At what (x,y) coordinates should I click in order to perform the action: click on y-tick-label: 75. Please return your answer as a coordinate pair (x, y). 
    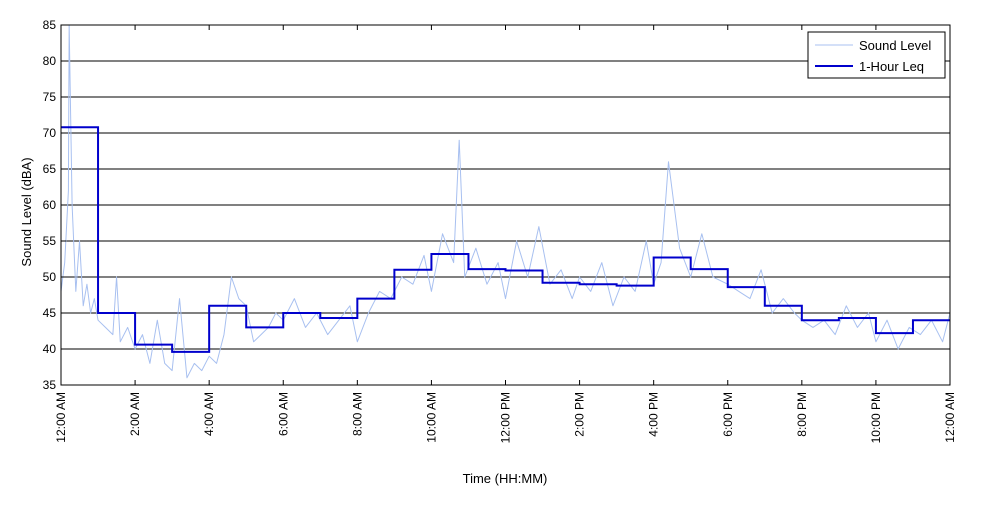
    Looking at the image, I should click on (50, 97).